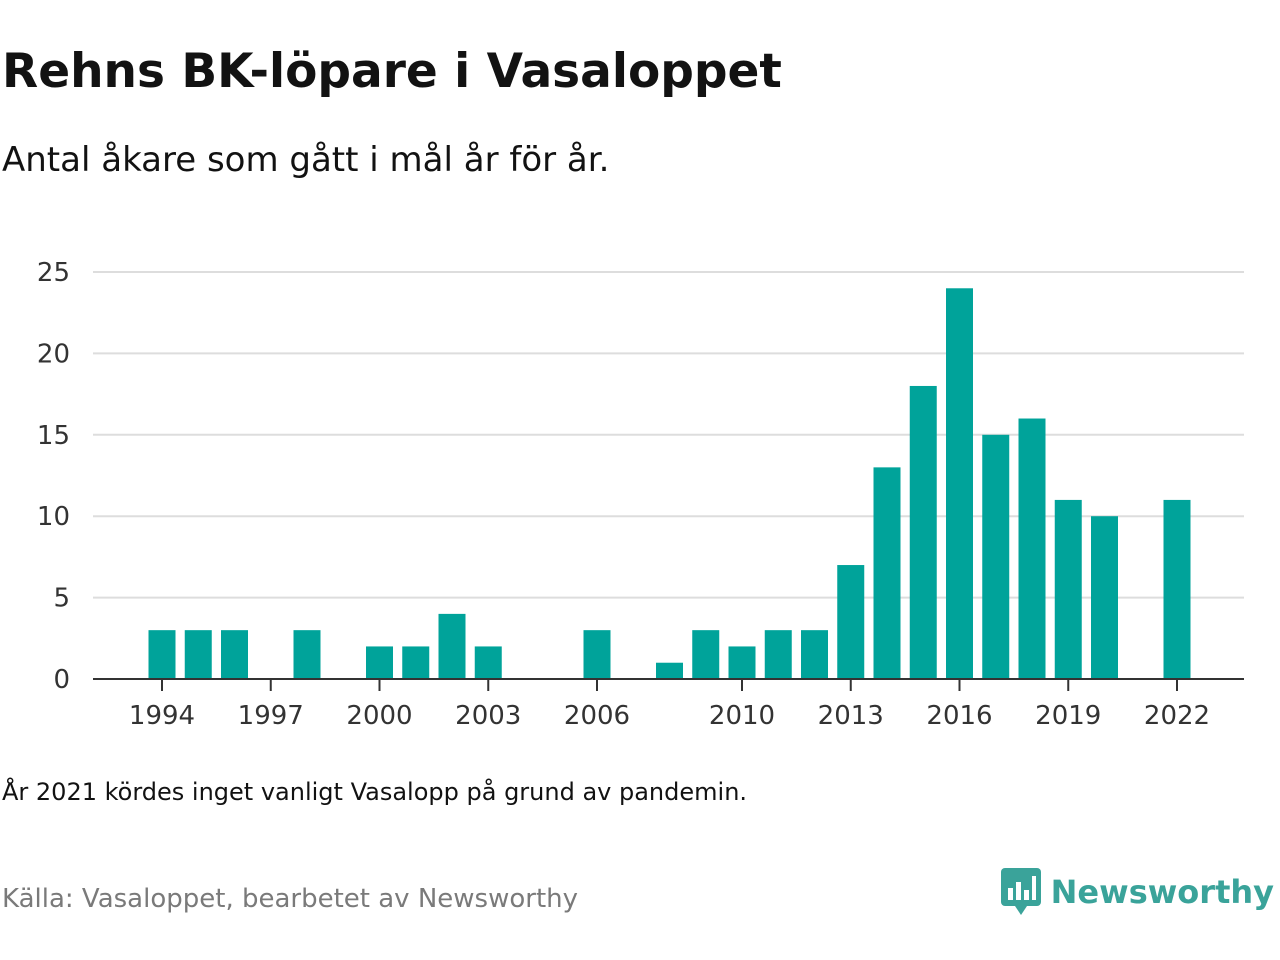 The height and width of the screenshot is (960, 1280). I want to click on x-tick-label: 2003, so click(488, 716).